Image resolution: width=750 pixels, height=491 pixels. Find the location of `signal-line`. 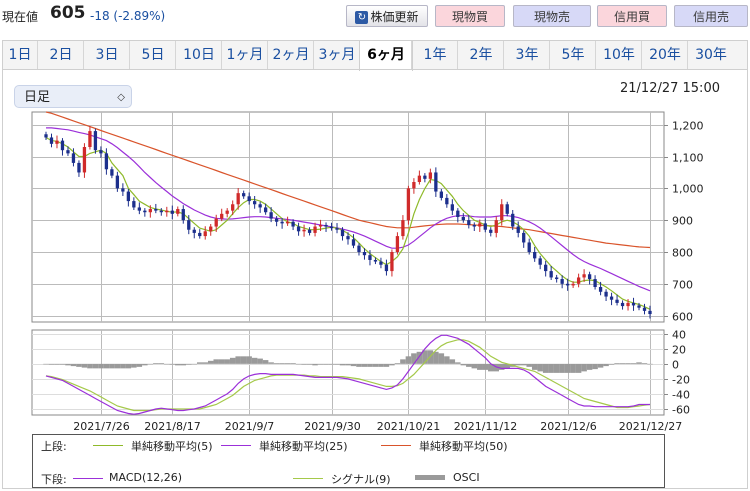

signal-line is located at coordinates (348, 375).